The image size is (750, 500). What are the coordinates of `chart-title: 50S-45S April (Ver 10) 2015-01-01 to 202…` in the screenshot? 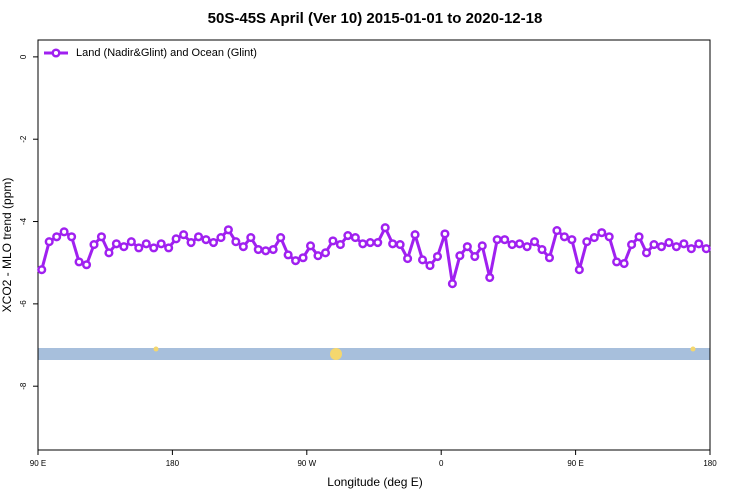 It's located at (375, 18).